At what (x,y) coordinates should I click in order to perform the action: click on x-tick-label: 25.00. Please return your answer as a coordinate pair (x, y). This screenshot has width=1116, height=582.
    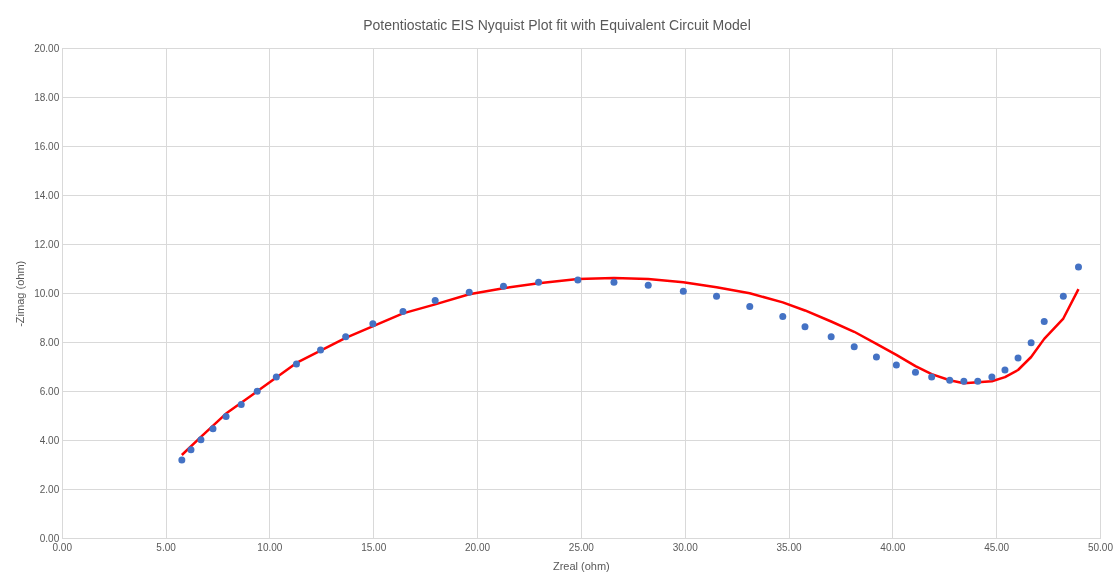
    Looking at the image, I should click on (581, 547).